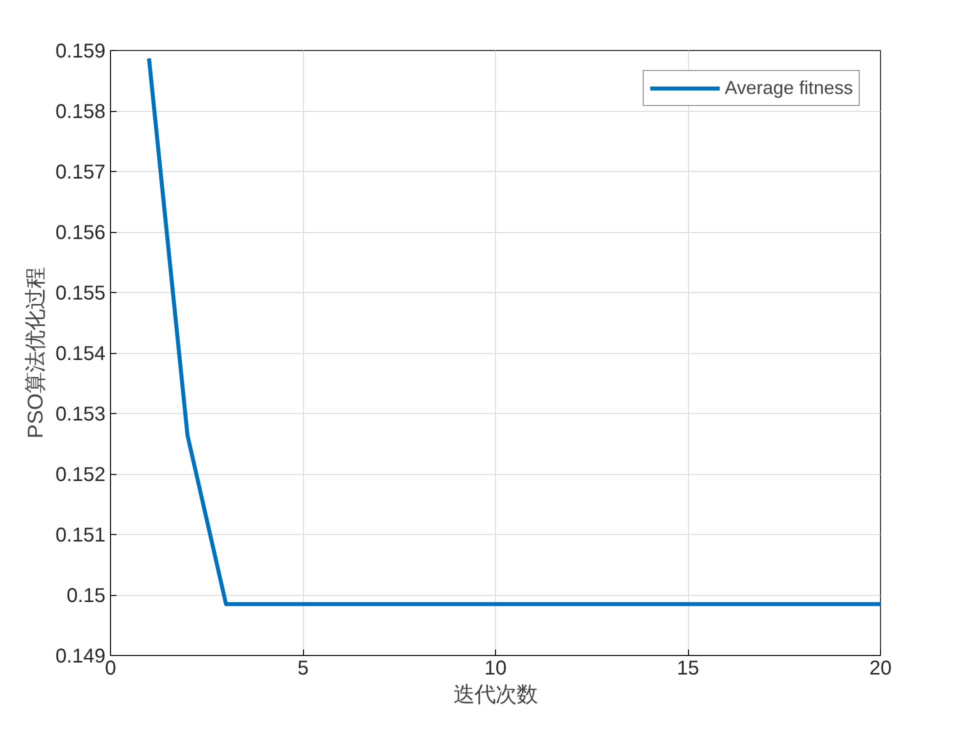 The height and width of the screenshot is (735, 980). Describe the element at coordinates (80, 112) in the screenshot. I see `y-tick-label: 0.158` at that location.